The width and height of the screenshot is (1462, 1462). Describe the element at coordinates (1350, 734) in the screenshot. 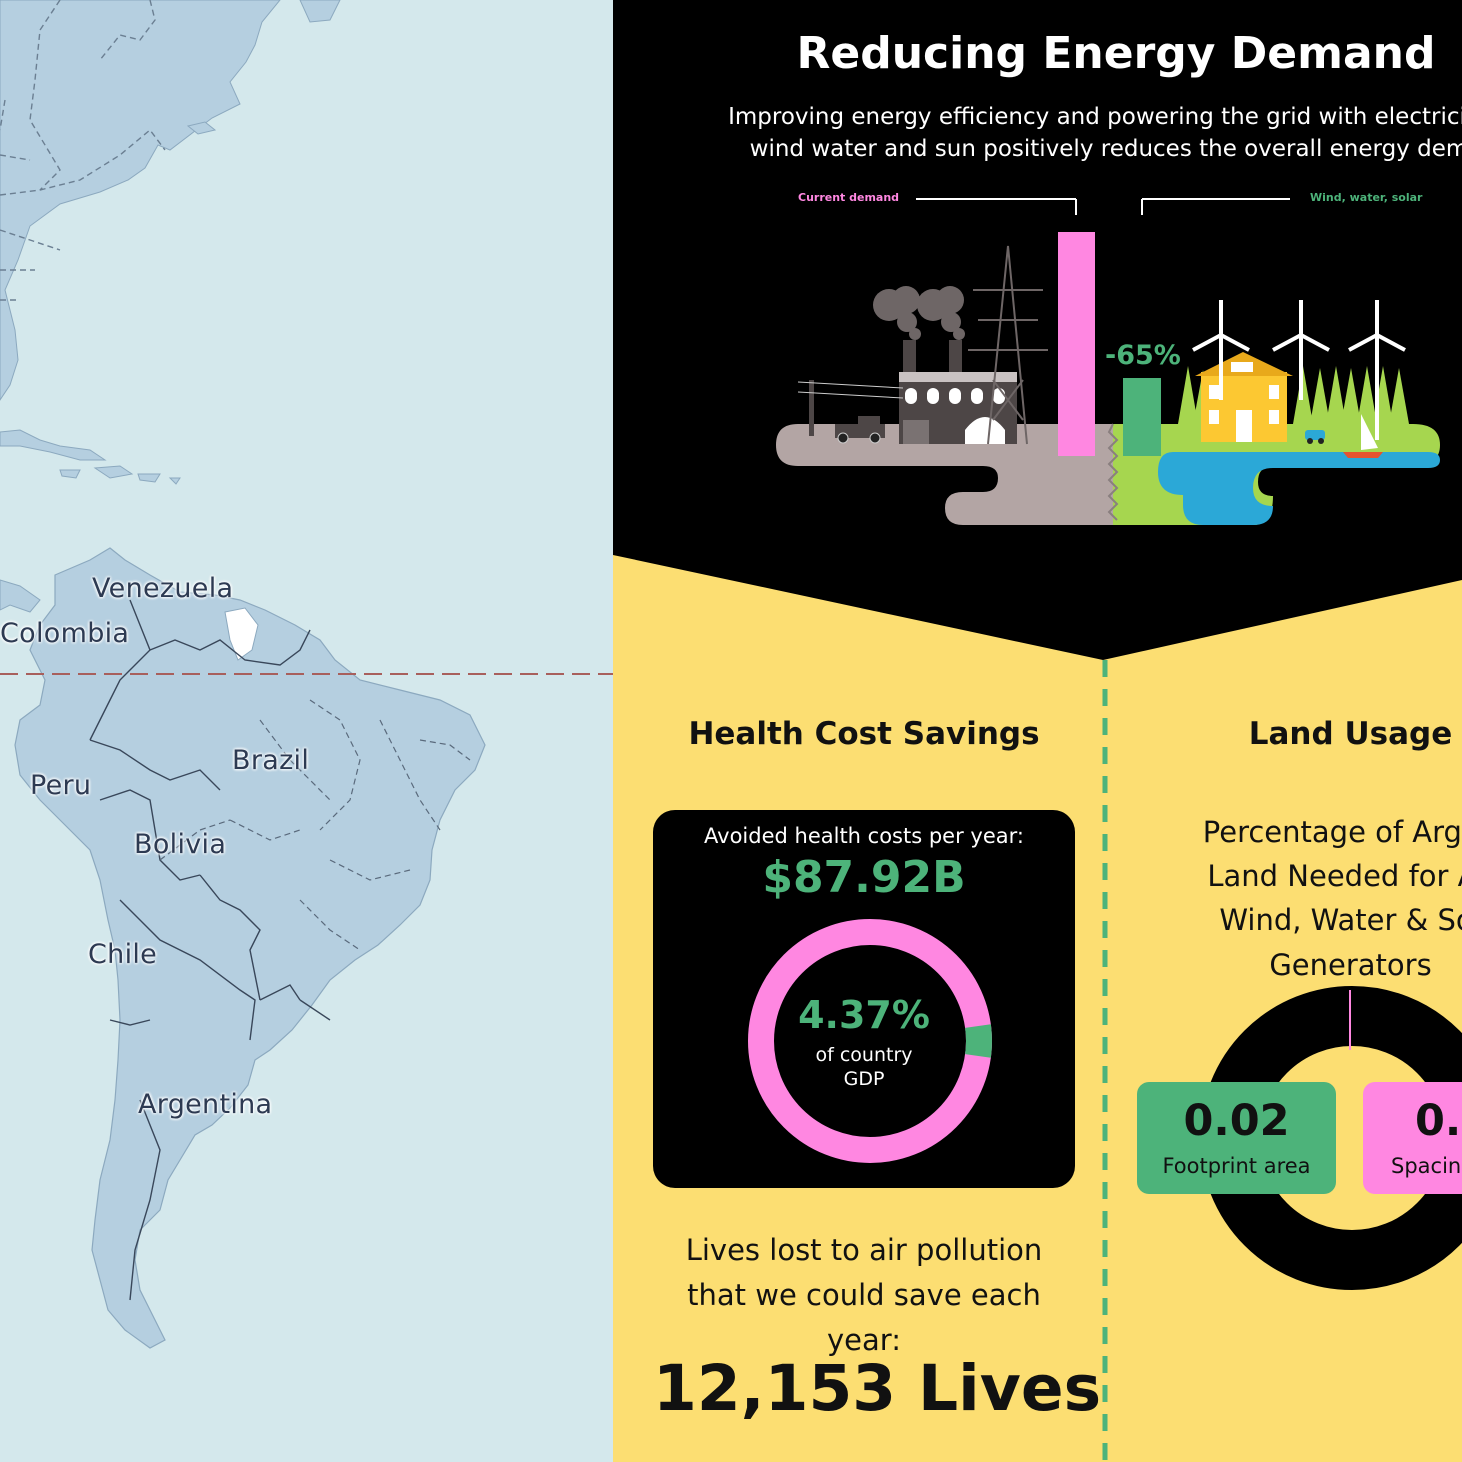

I see `land-usage-heading: Land Usage` at that location.